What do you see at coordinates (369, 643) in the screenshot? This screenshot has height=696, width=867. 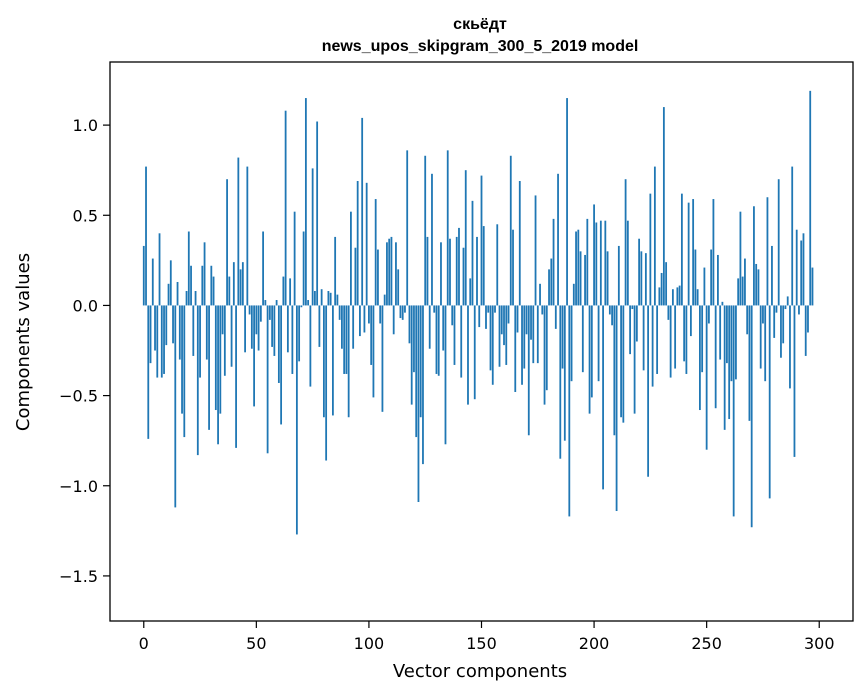 I see `x-tick-label: 100` at bounding box center [369, 643].